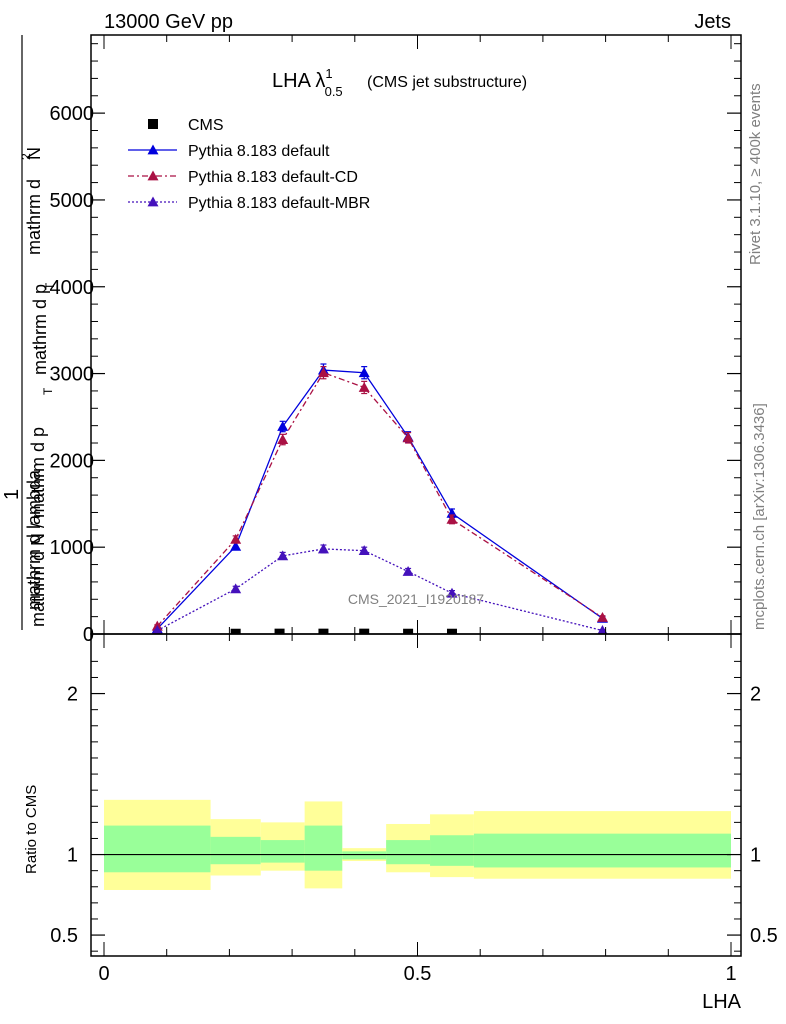 This screenshot has width=786, height=1024. Describe the element at coordinates (279, 203) in the screenshot. I see `legend-label-3: Pythia 8.183 default-MBR` at that location.